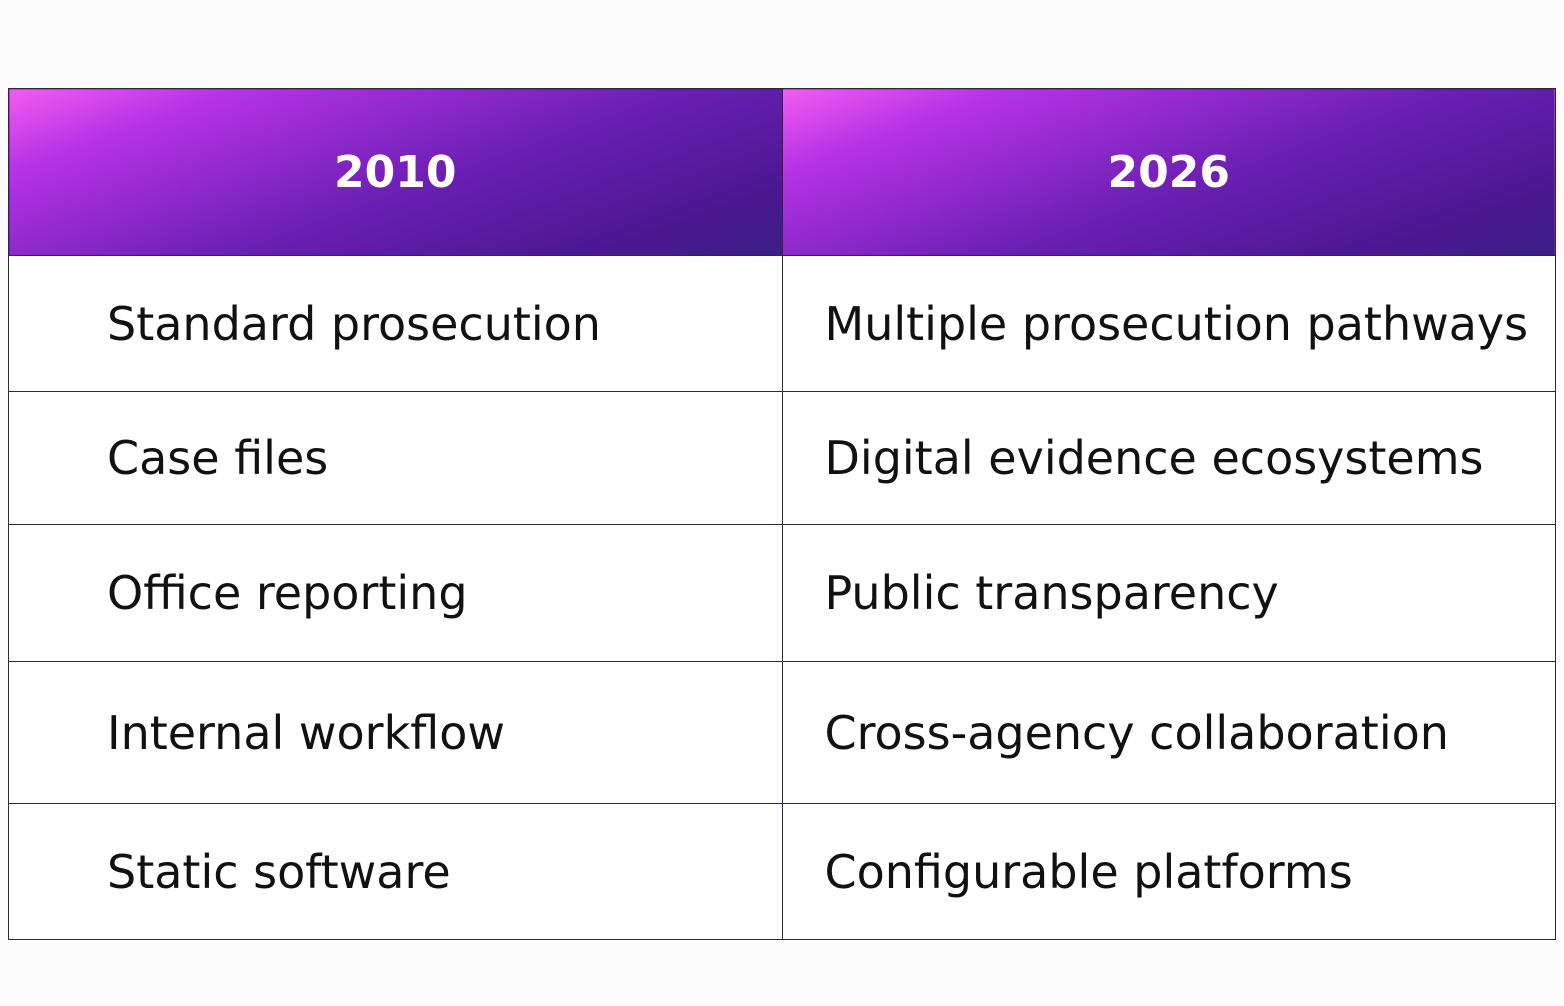 The width and height of the screenshot is (1564, 1006). What do you see at coordinates (395, 593) in the screenshot?
I see `cell: Office reporting` at bounding box center [395, 593].